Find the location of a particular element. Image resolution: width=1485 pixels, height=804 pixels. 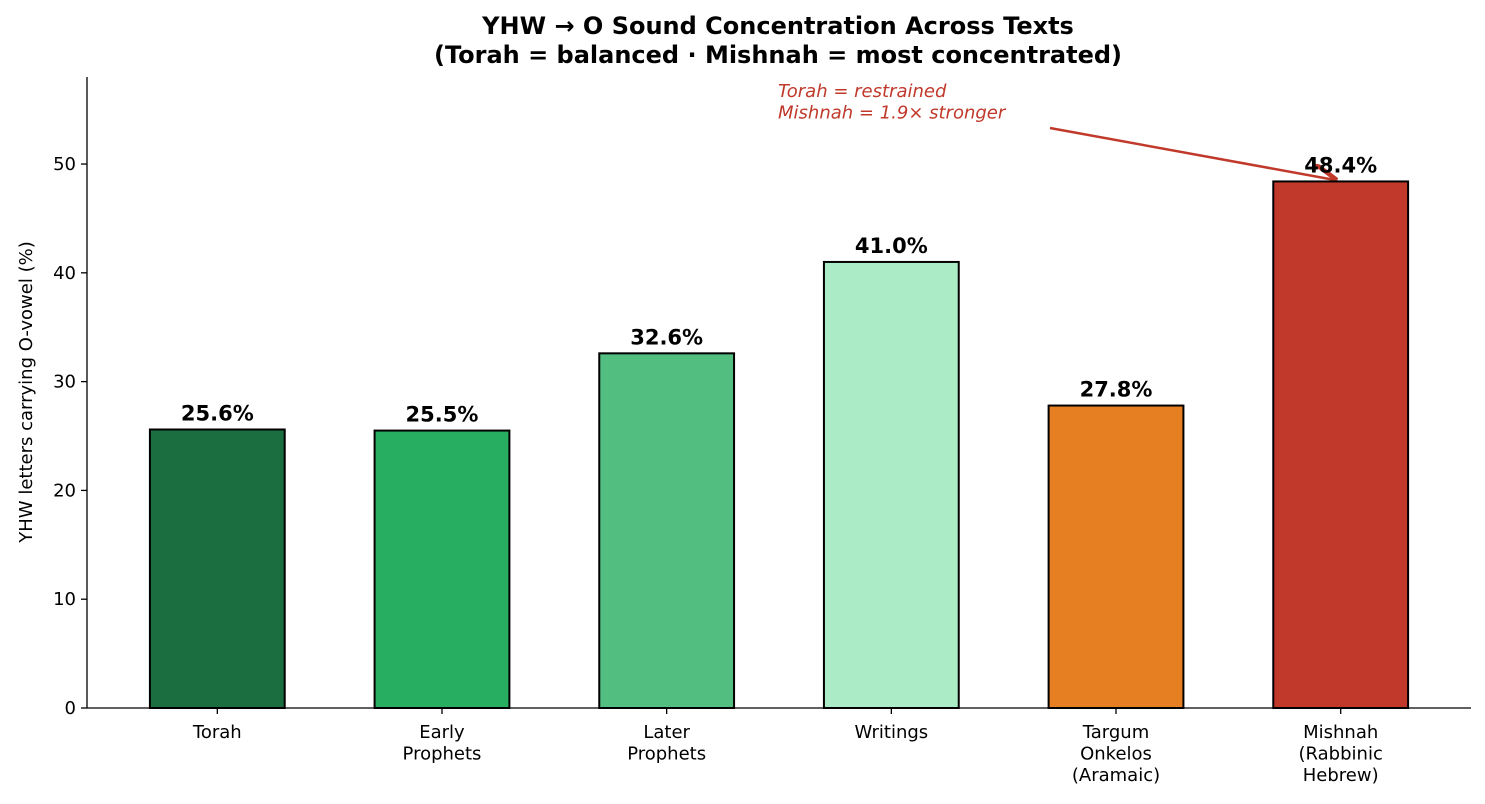

value-label: 27.8% is located at coordinates (1116, 390).